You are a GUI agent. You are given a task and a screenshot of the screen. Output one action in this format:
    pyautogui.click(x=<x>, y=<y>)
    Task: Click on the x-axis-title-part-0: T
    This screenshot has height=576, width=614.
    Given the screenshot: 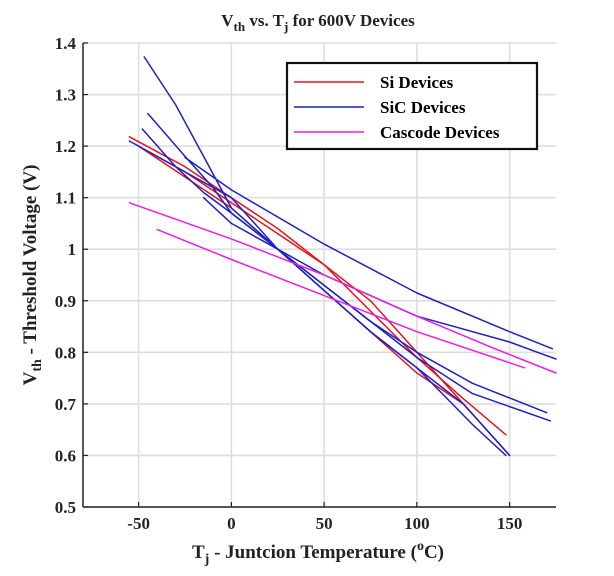 What is the action you would take?
    pyautogui.click(x=198, y=552)
    